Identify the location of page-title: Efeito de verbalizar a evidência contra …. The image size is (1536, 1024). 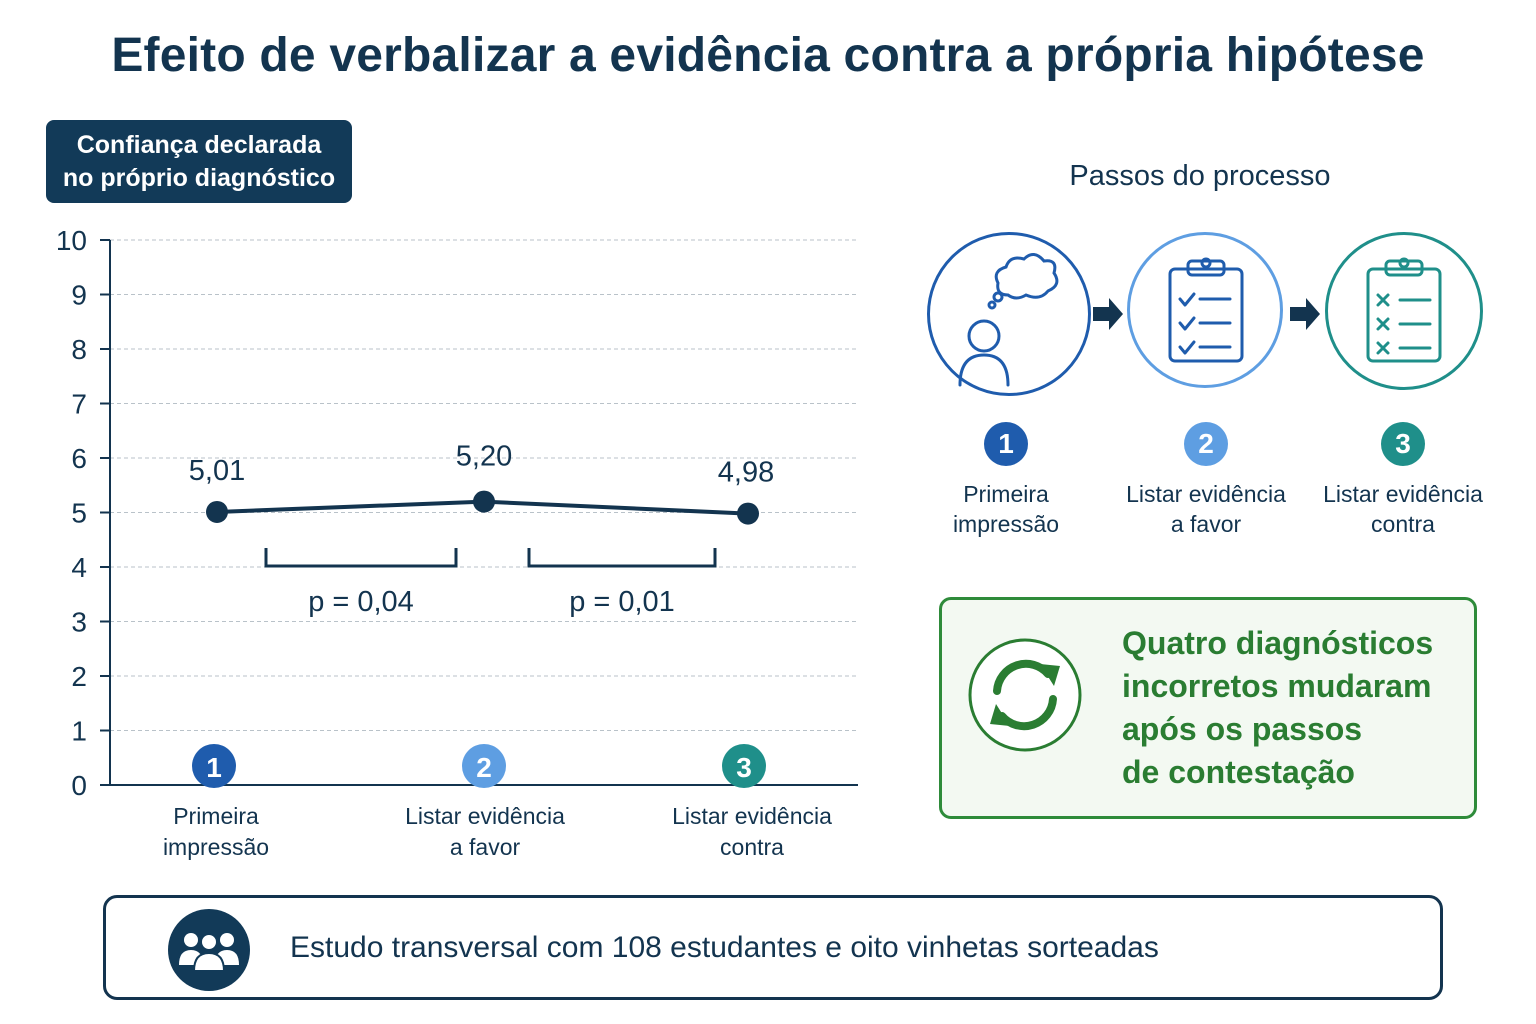
(768, 55).